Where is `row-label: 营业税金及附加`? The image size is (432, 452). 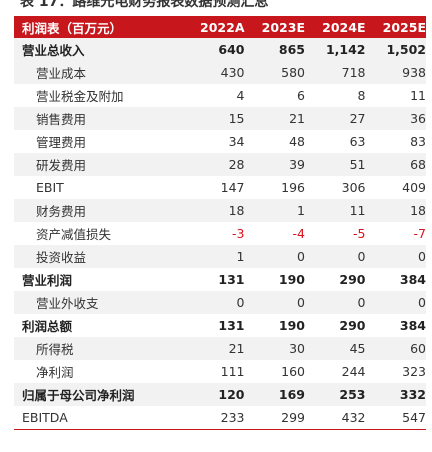 row-label: 营业税金及附加 is located at coordinates (80, 96).